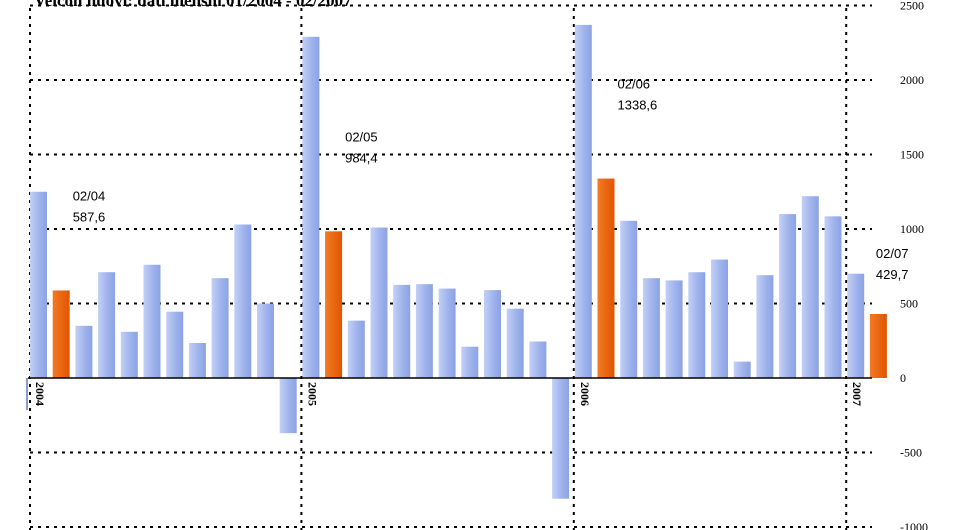 The height and width of the screenshot is (530, 953). Describe the element at coordinates (914, 525) in the screenshot. I see `y-tick-label: -1000` at that location.